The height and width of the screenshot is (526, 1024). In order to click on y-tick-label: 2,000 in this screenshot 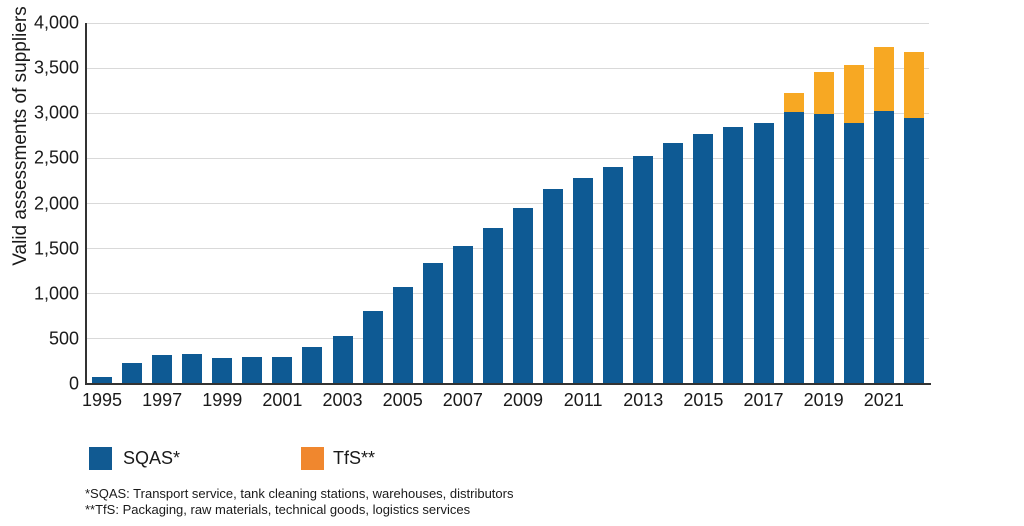, I will do `click(56, 203)`.